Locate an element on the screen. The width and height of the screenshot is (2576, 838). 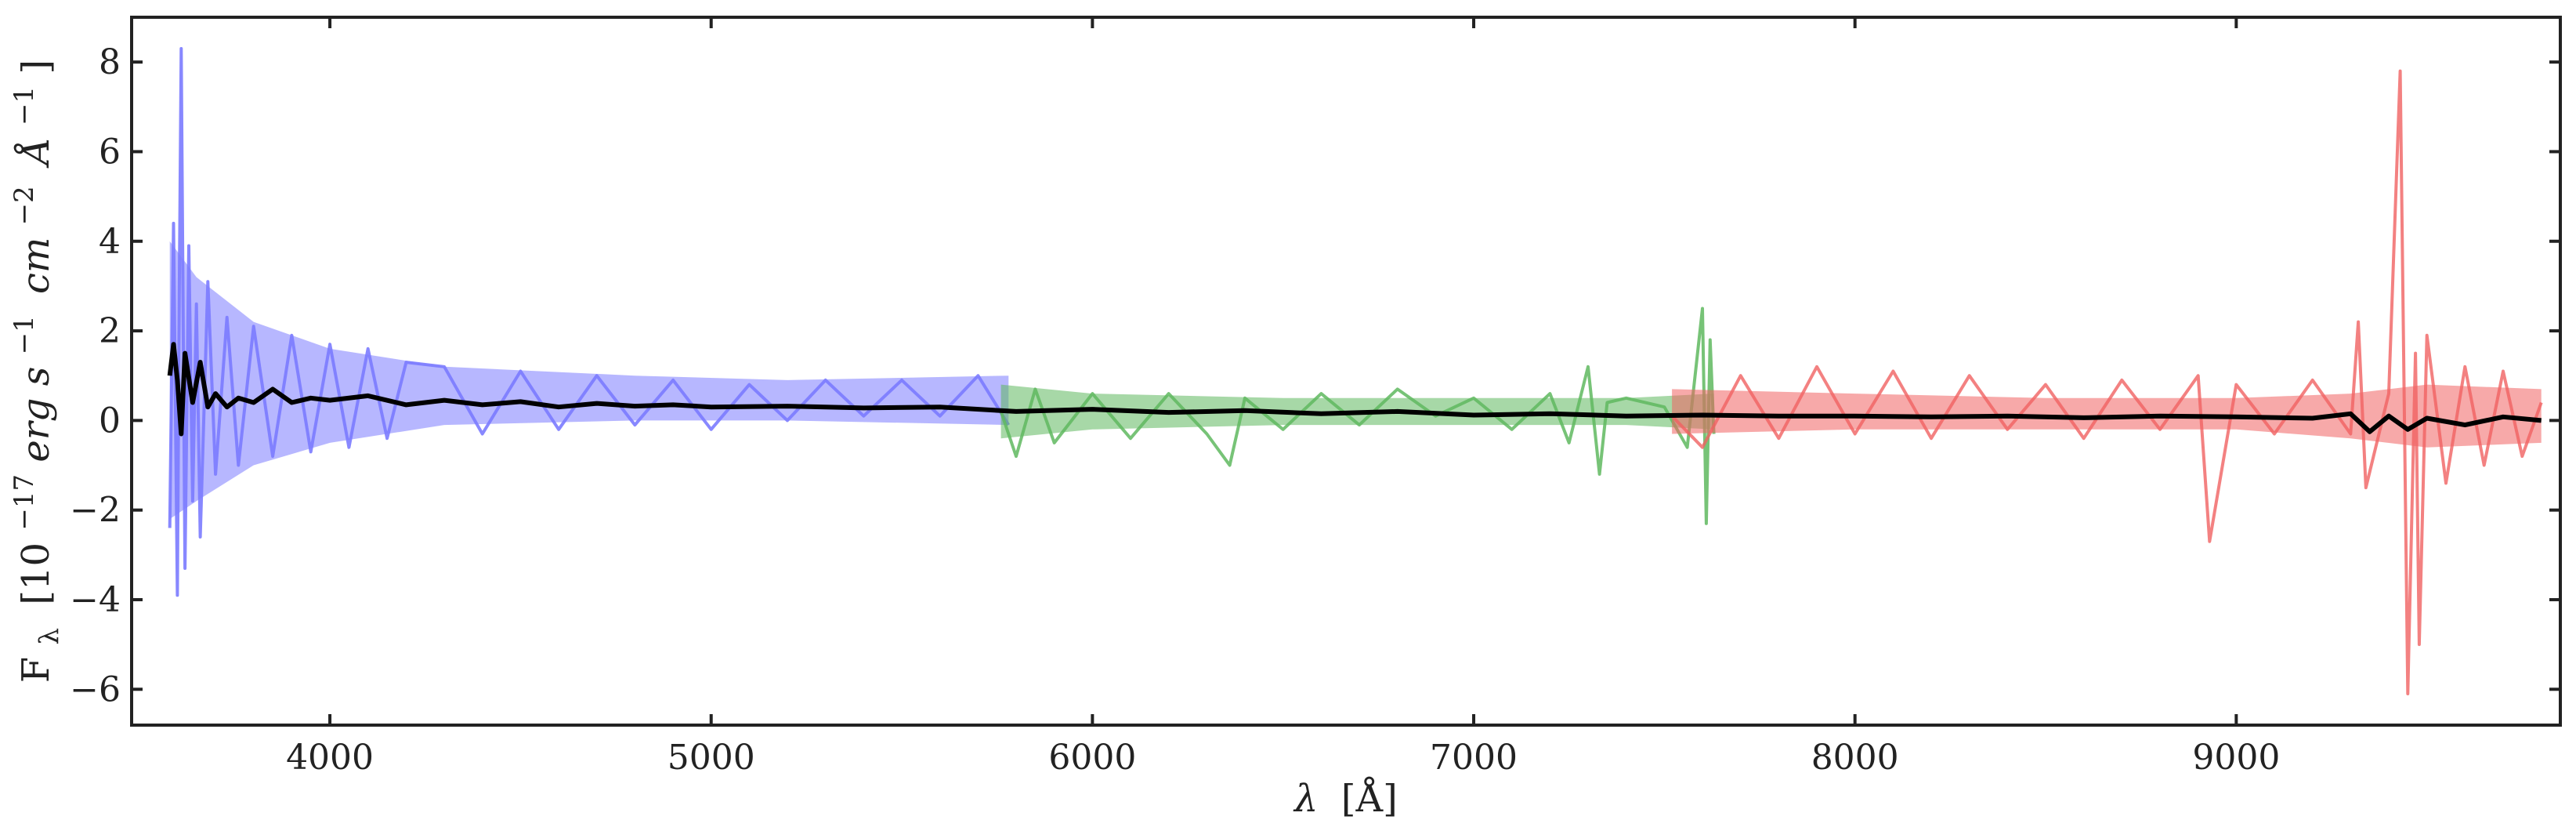
x-axis-unit: [Å] is located at coordinates (1370, 798).